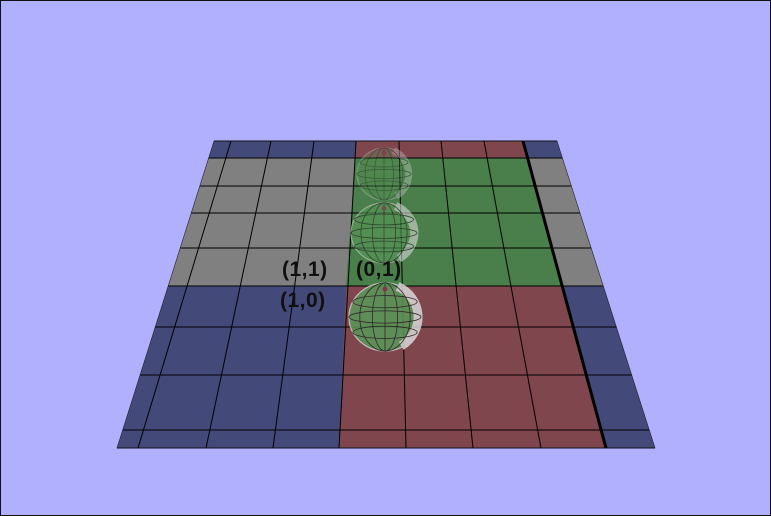 This screenshot has height=516, width=771. I want to click on sphere-middle, so click(384, 233).